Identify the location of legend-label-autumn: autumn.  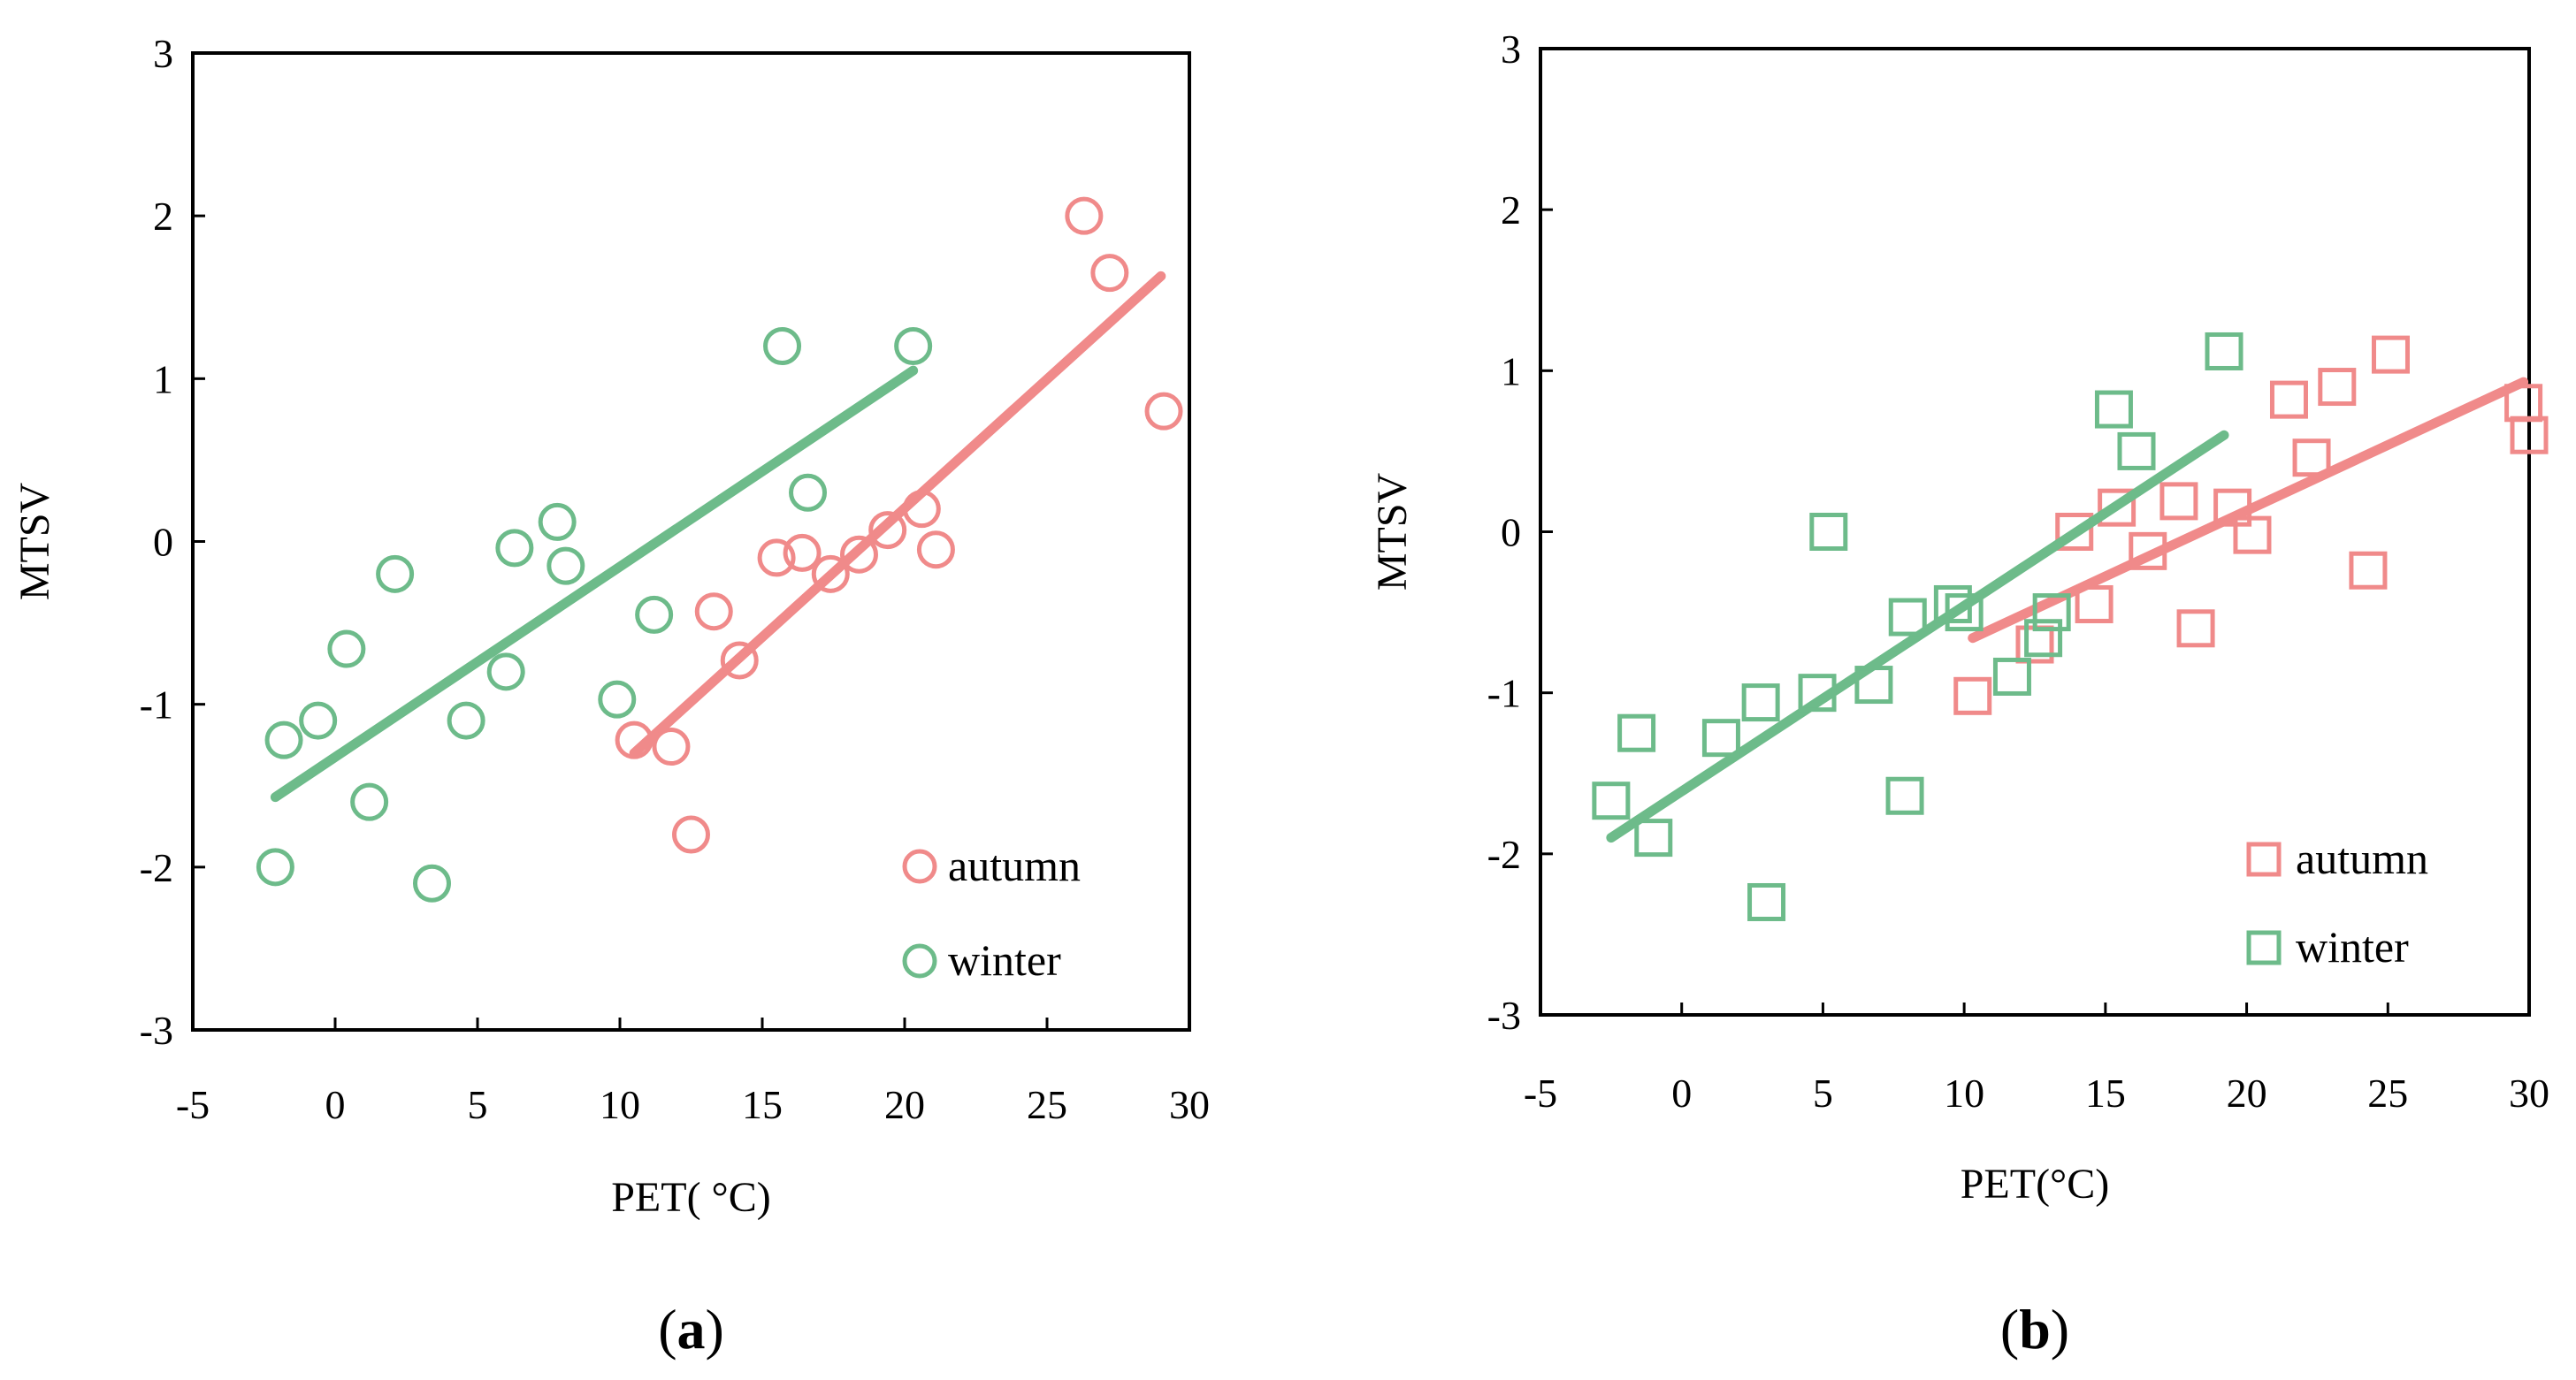
(1015, 866).